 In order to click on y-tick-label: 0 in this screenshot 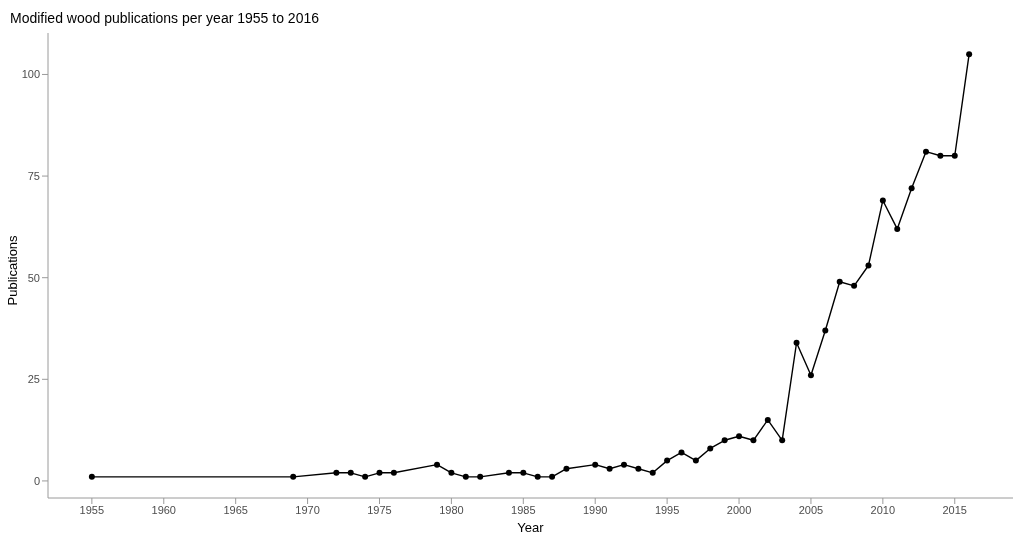, I will do `click(36, 480)`.